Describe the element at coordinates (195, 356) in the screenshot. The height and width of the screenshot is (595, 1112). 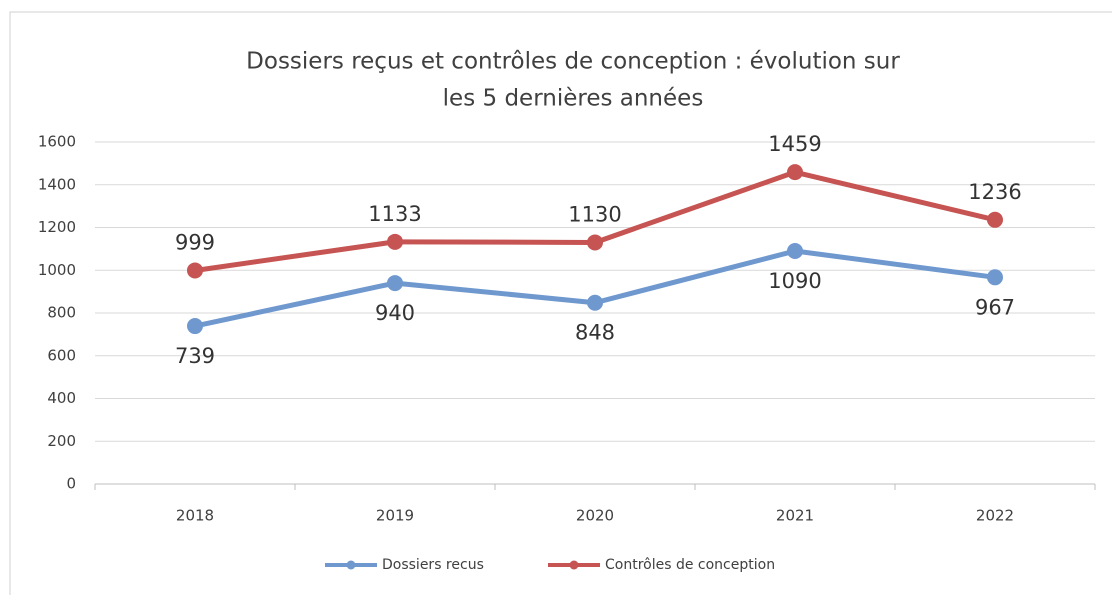
I see `data-label: 739` at that location.